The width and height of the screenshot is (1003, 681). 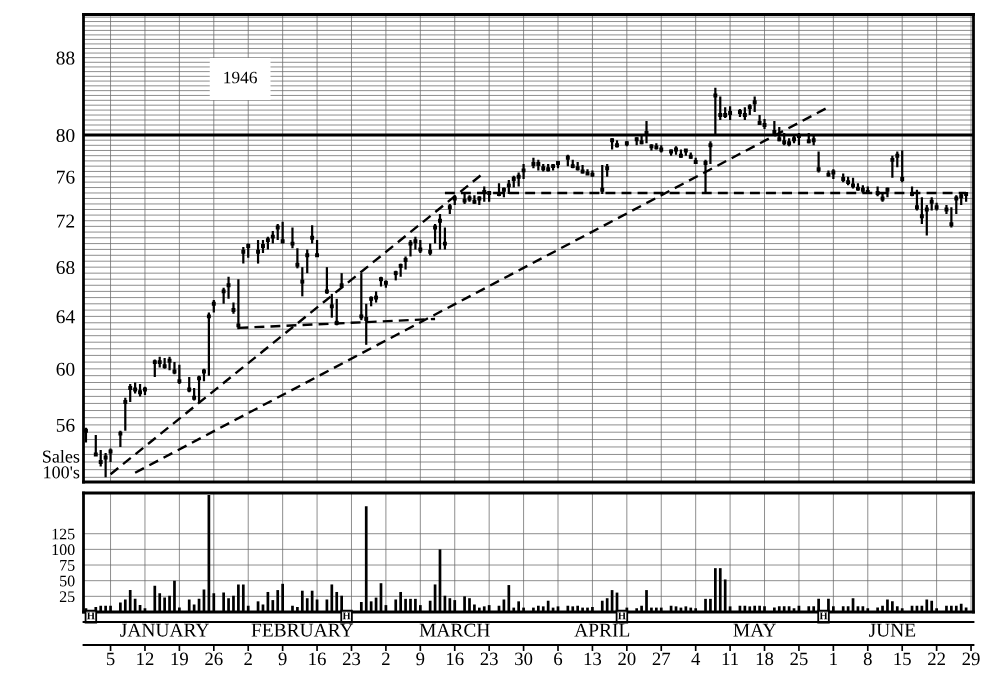 What do you see at coordinates (696, 659) in the screenshot?
I see `x-tick-label: 4` at bounding box center [696, 659].